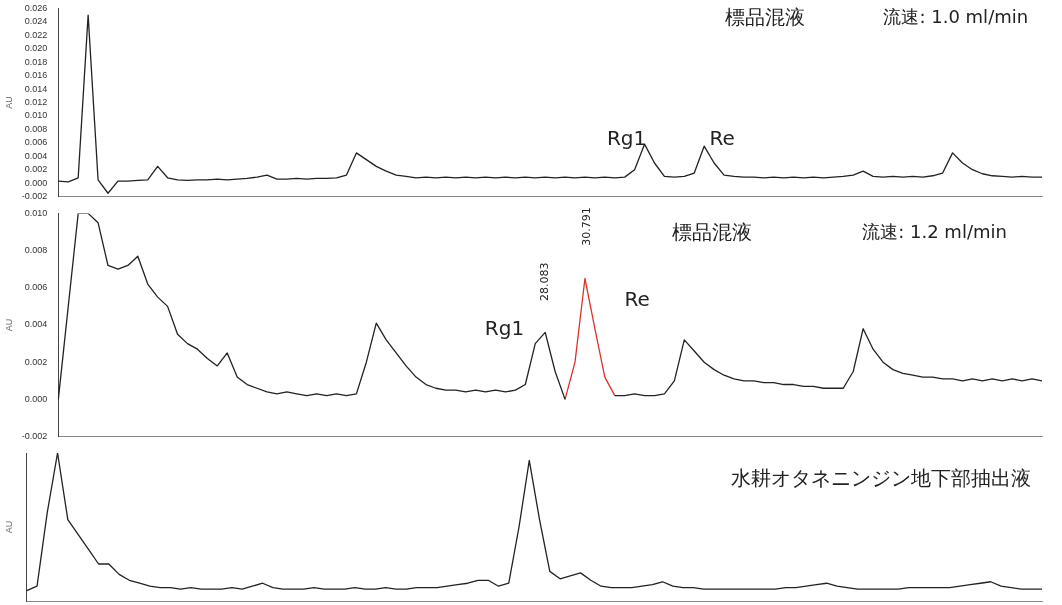  I want to click on annotation: 流速: 1.0 ml/min, so click(956, 17).